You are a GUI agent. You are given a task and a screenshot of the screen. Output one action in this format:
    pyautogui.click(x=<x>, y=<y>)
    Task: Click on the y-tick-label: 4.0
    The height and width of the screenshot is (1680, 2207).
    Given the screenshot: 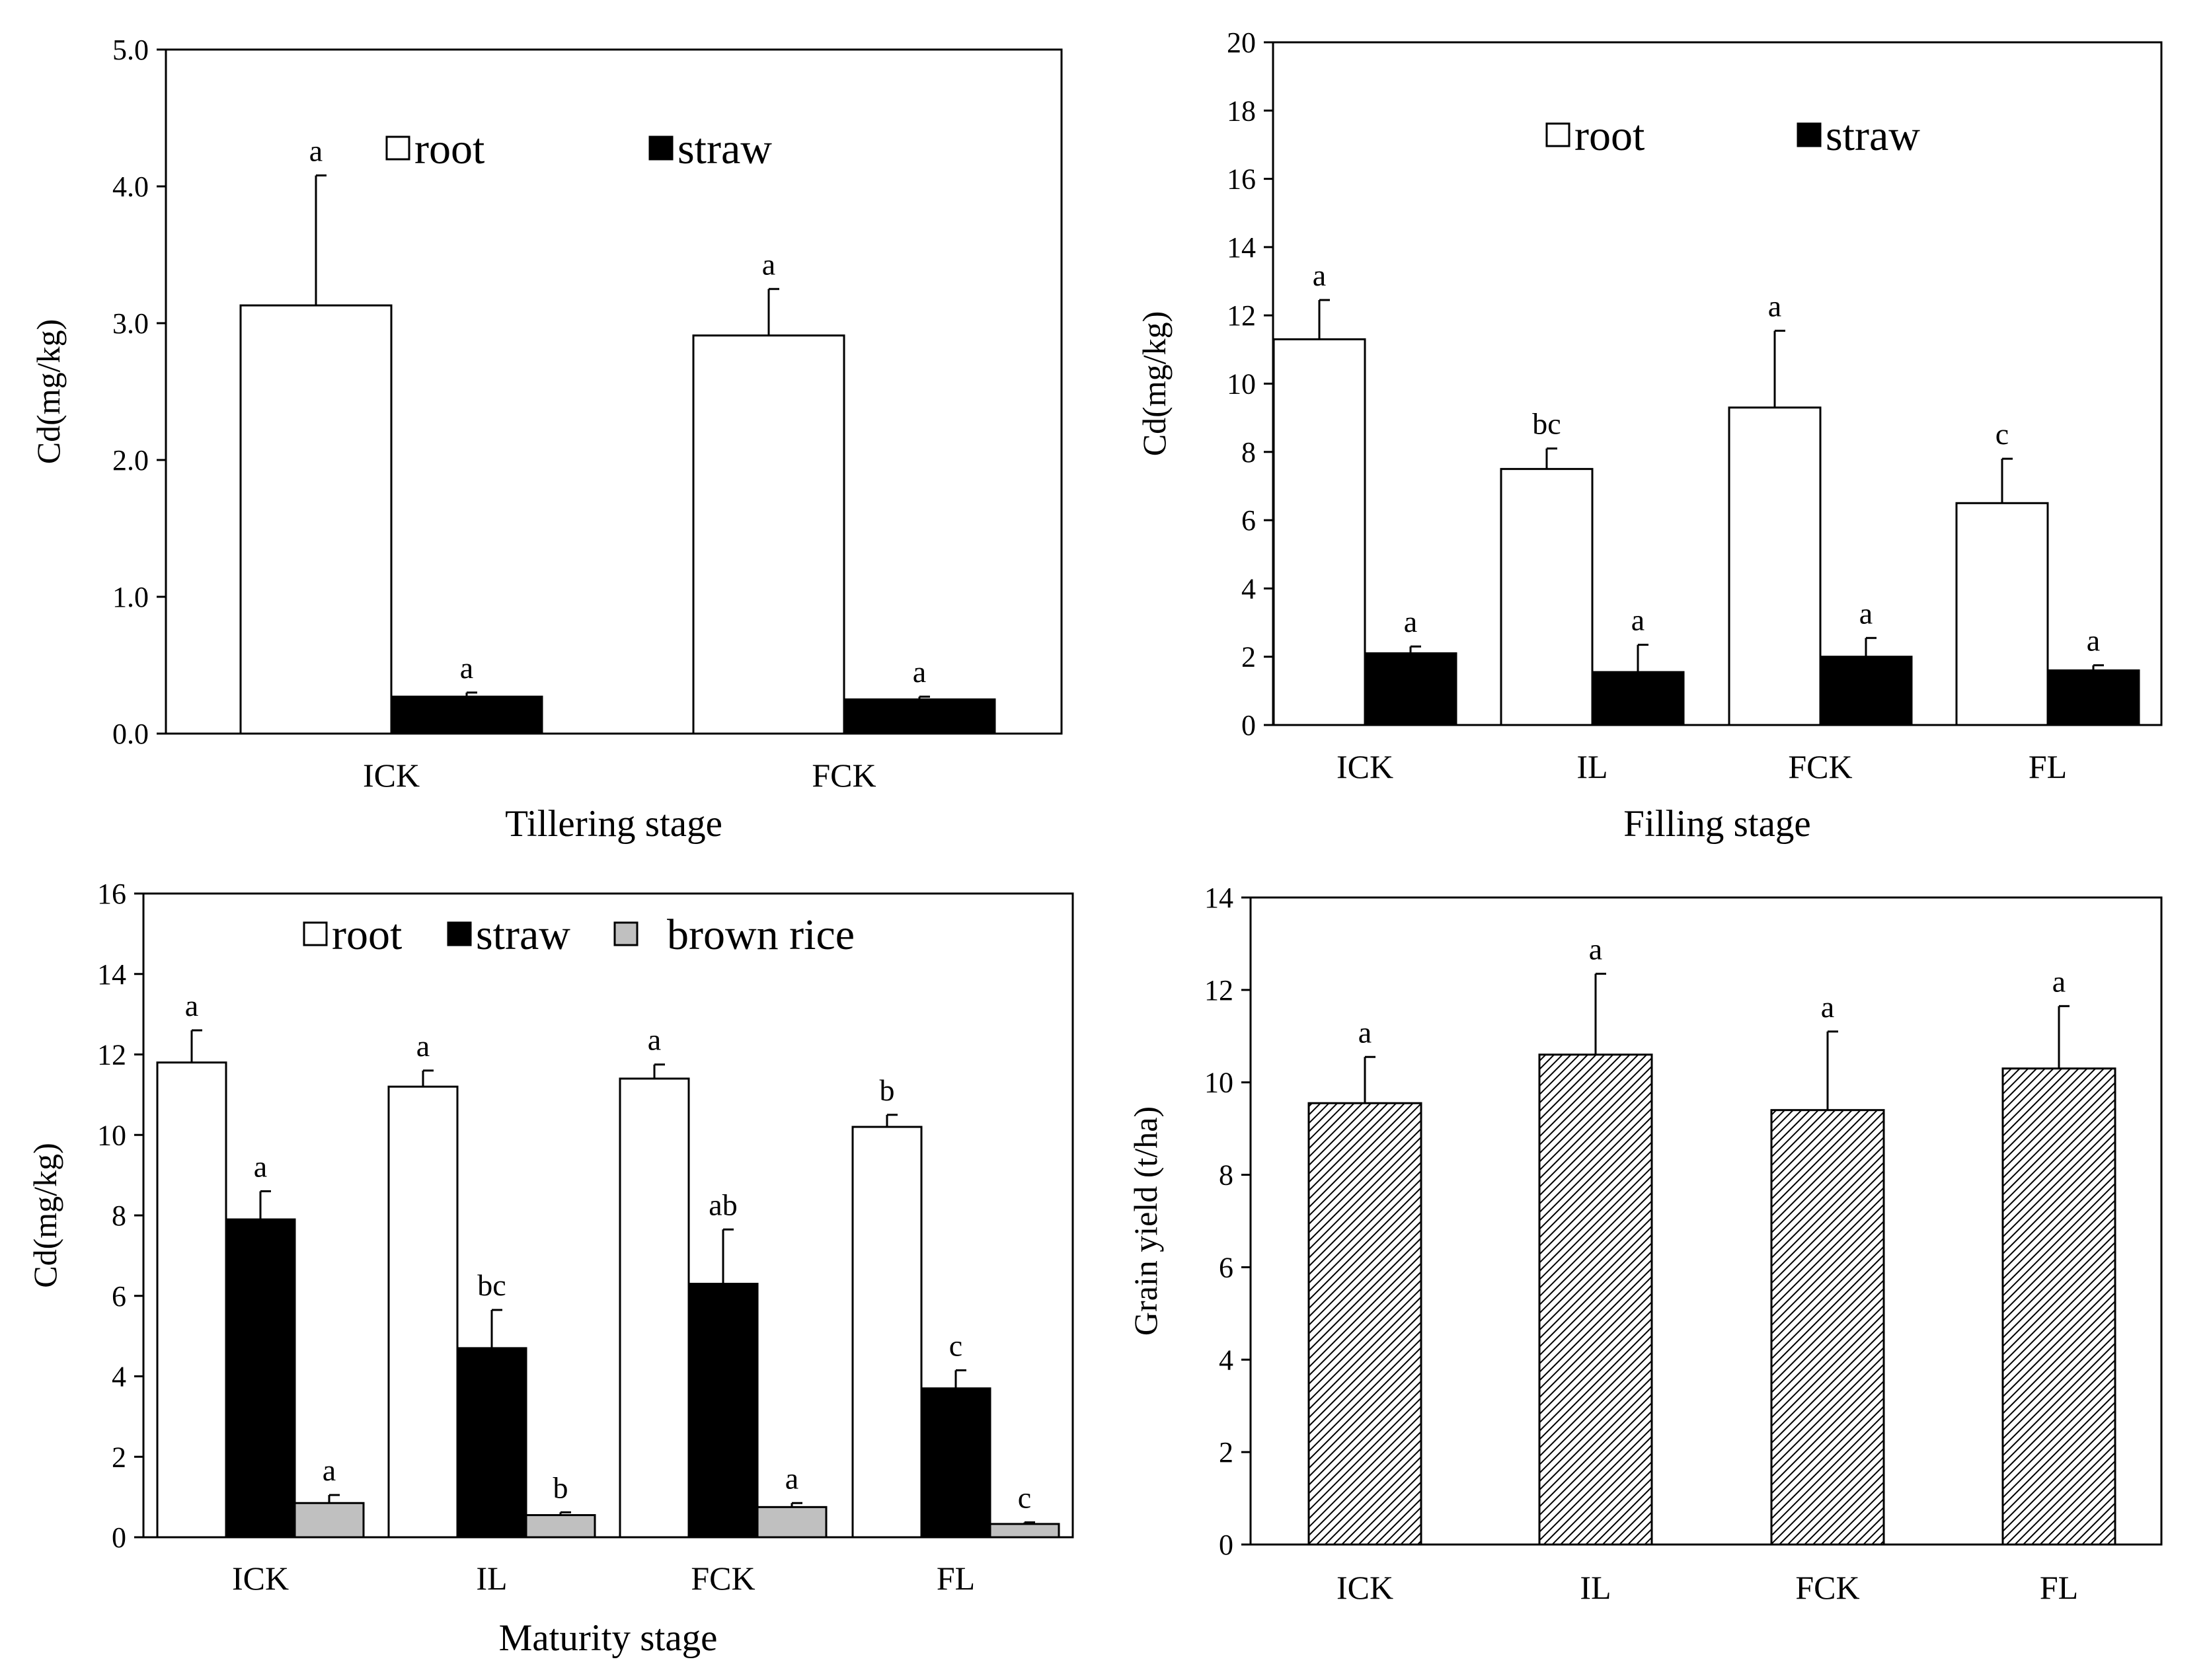 What is the action you would take?
    pyautogui.click(x=130, y=187)
    